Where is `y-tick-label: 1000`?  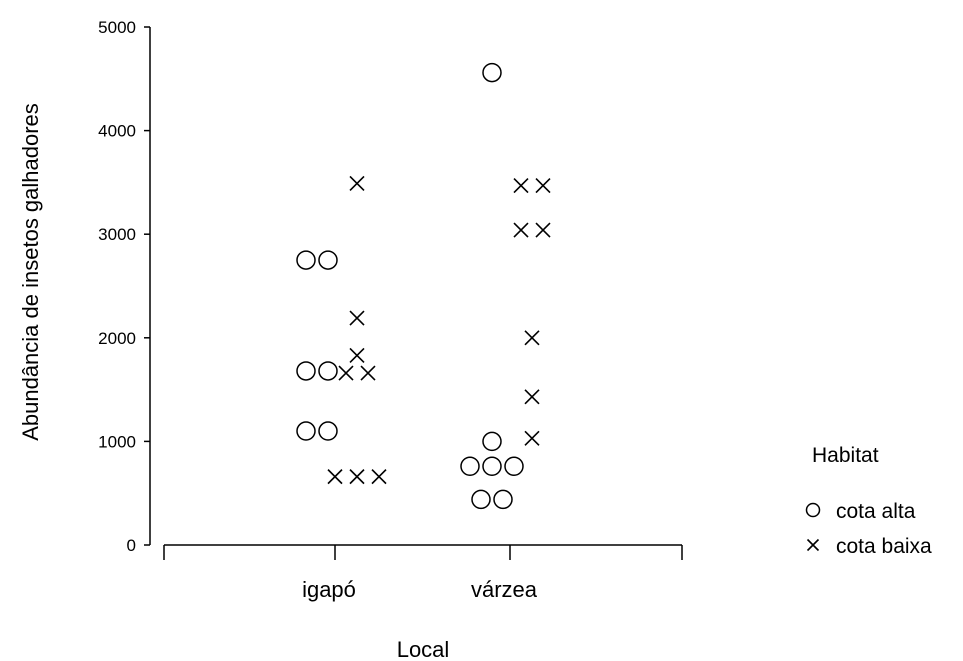 y-tick-label: 1000 is located at coordinates (117, 441).